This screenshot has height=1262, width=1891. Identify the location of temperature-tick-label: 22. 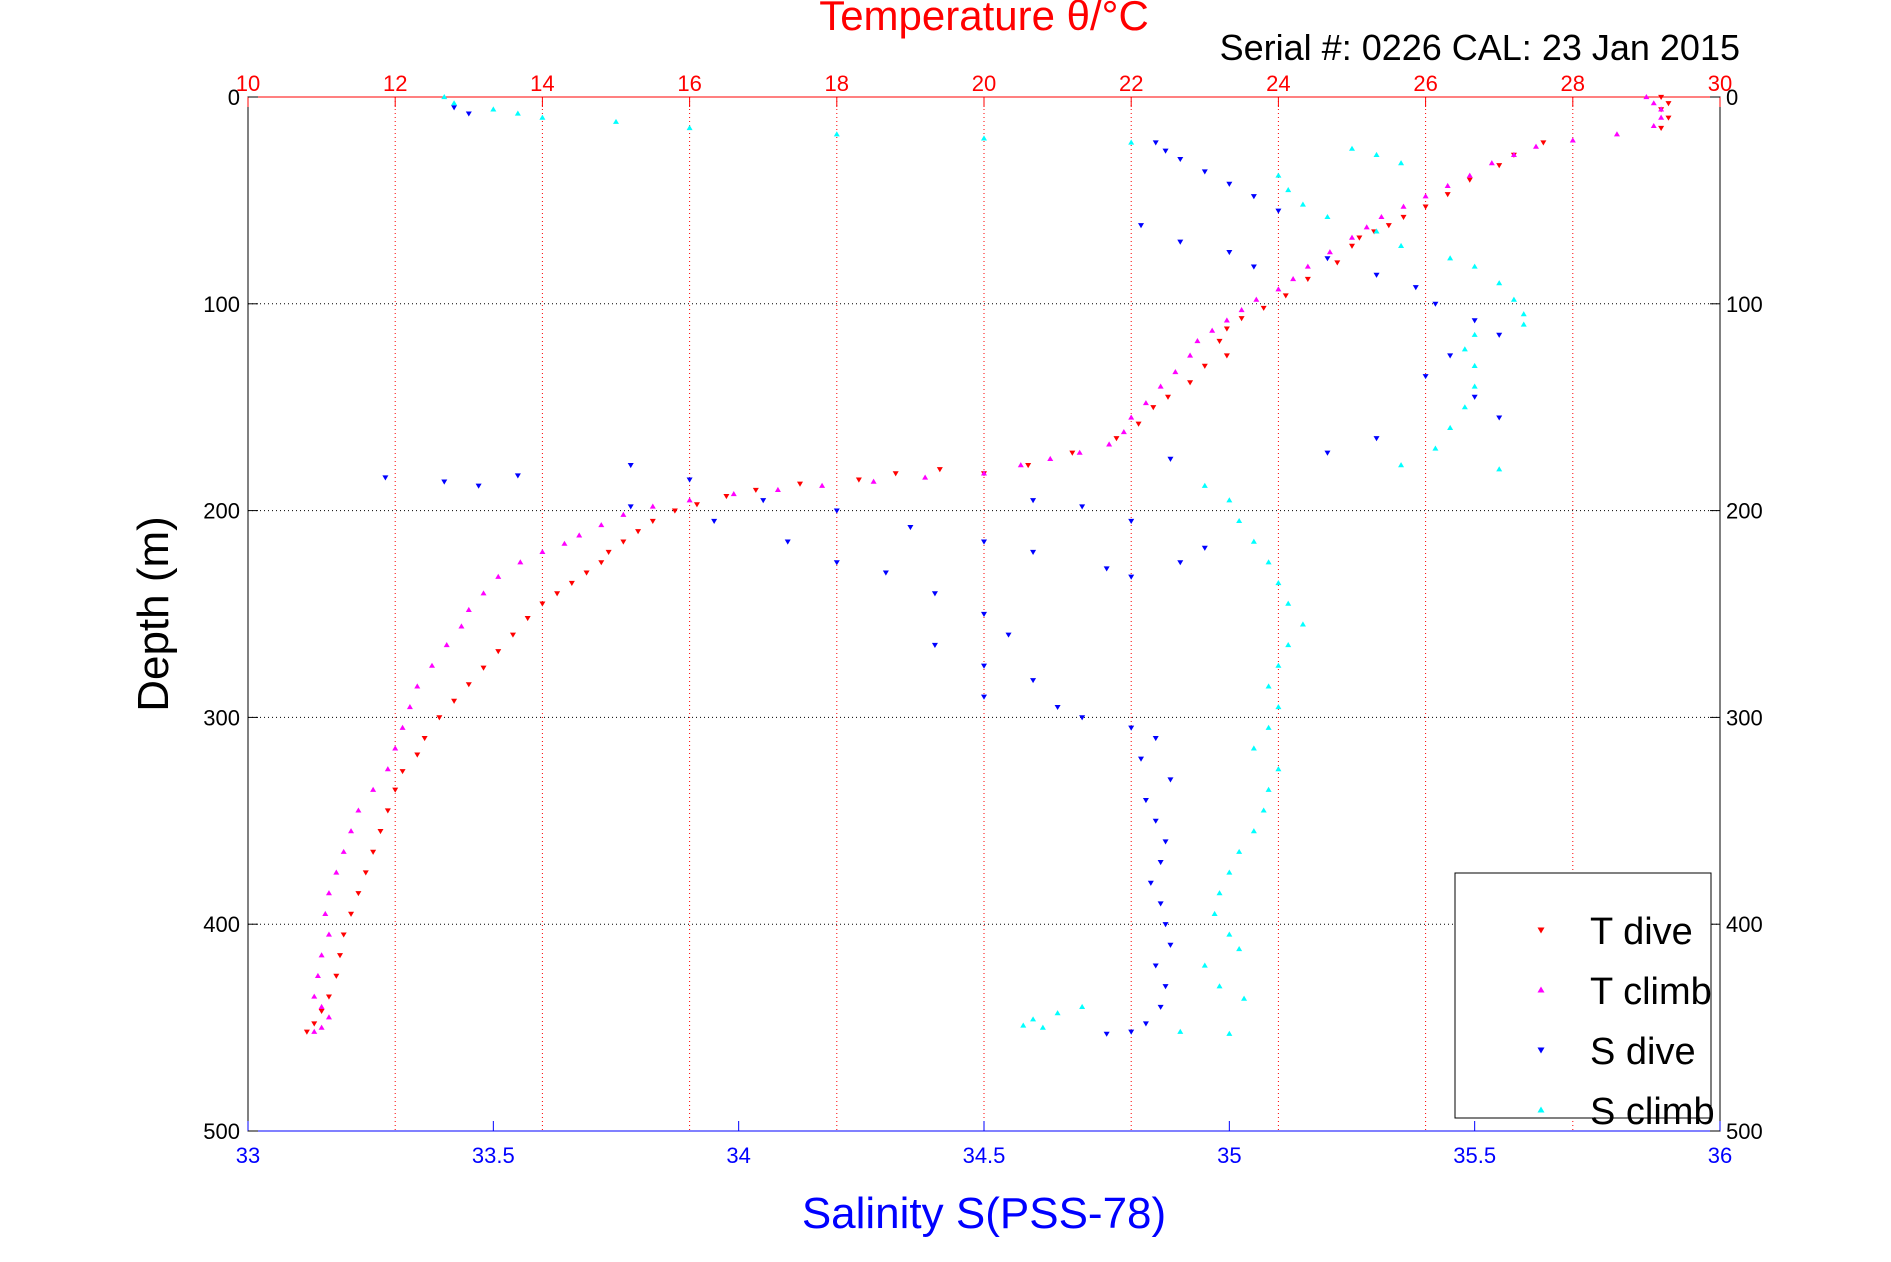
(1131, 83).